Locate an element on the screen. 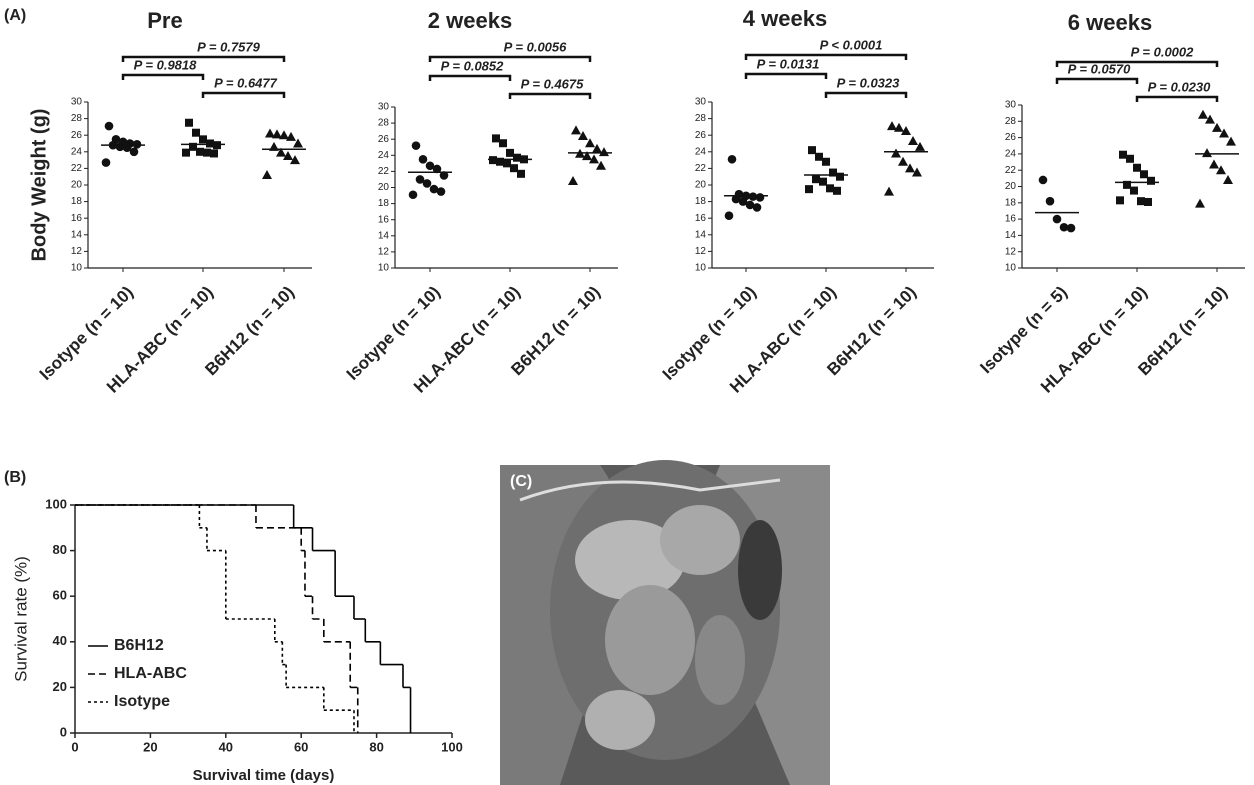 The width and height of the screenshot is (1254, 785). panel-label: (B) is located at coordinates (15, 477).